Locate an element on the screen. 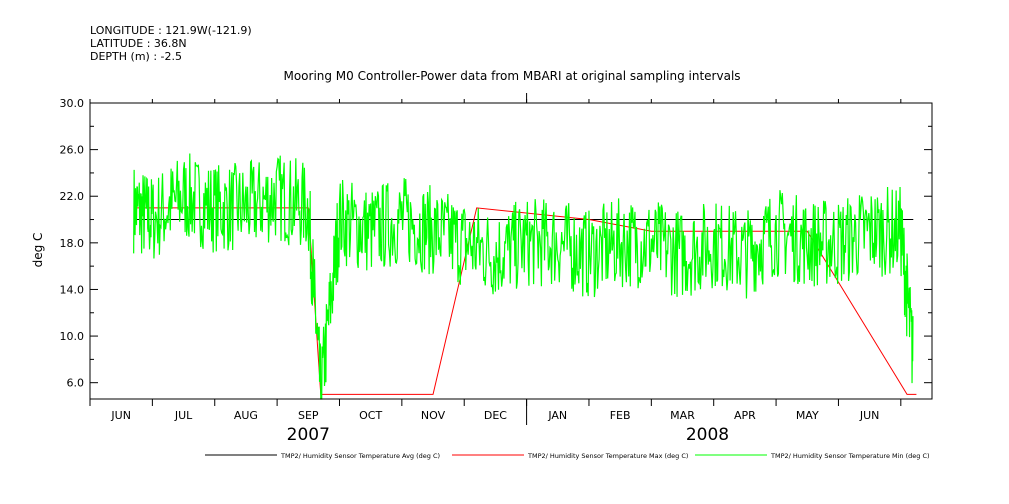 The height and width of the screenshot is (504, 1009). y-tick-label: 22.0 is located at coordinates (72, 196).